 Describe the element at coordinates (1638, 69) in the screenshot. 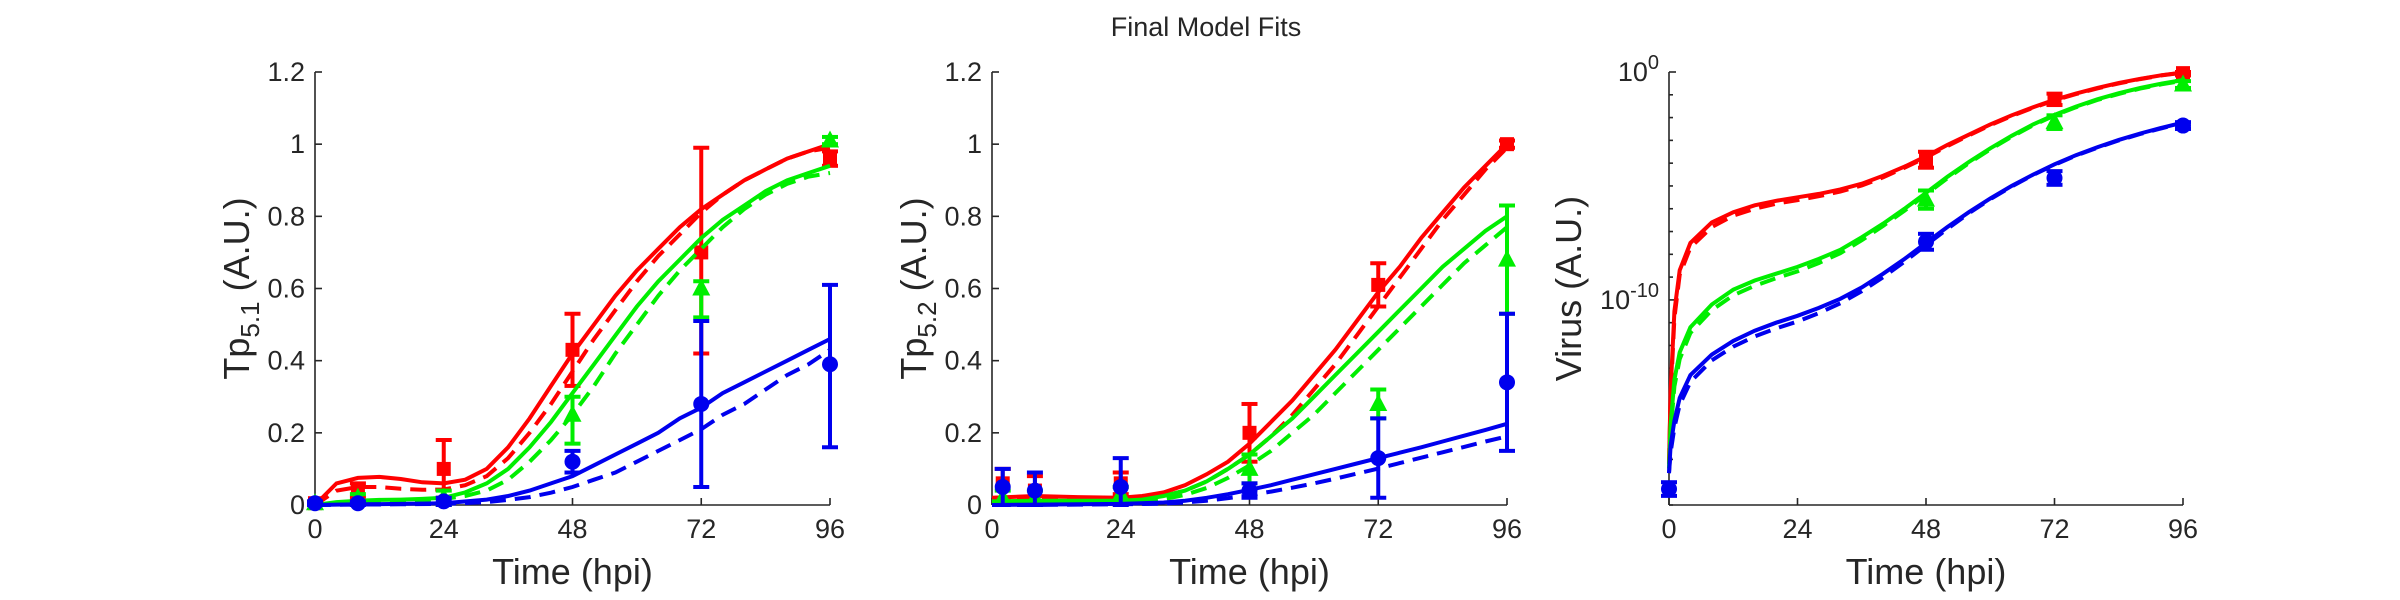

I see `y-tick-label: 100` at that location.